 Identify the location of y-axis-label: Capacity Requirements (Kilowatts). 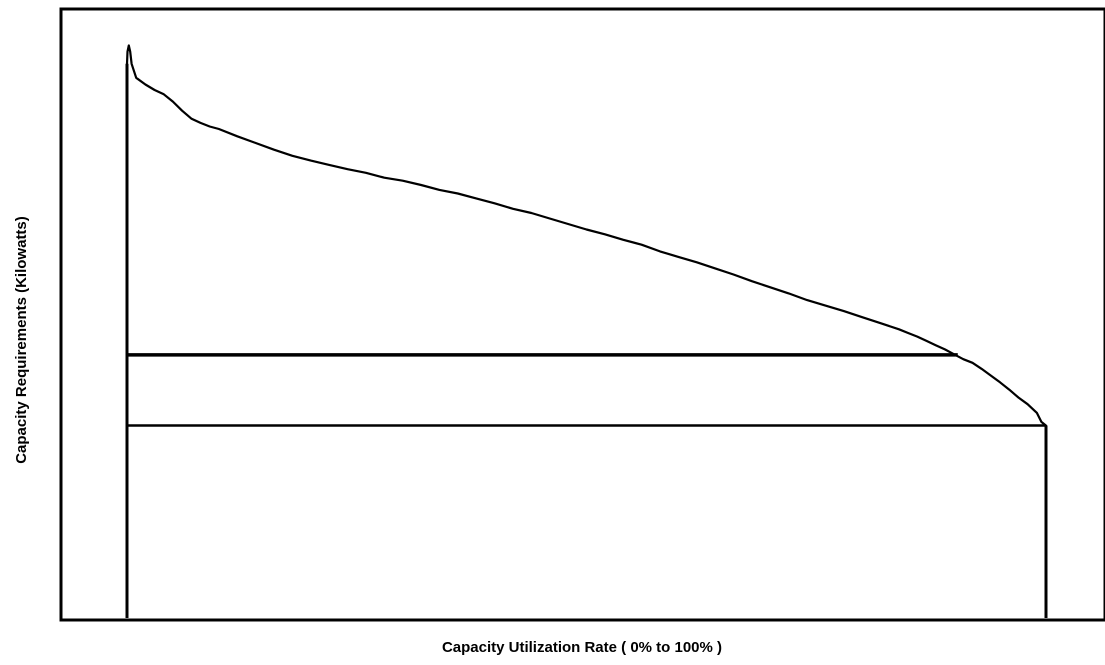
(21, 340).